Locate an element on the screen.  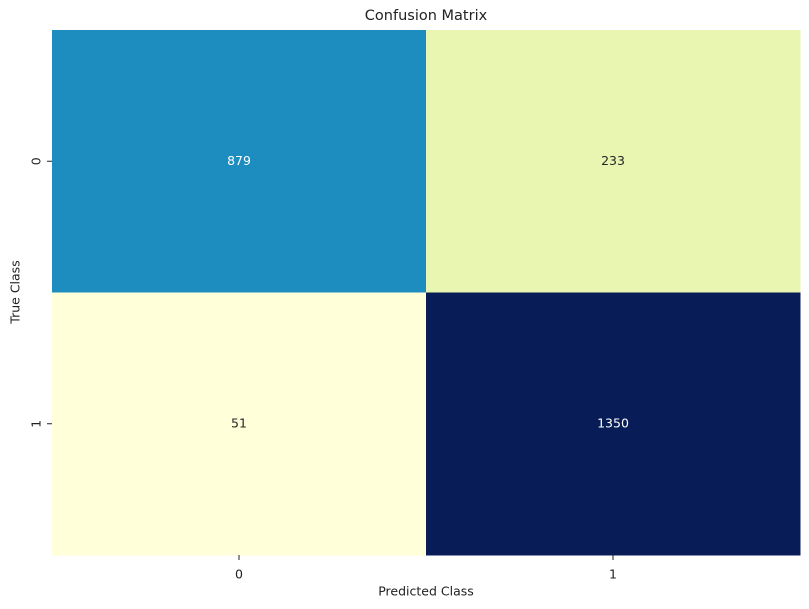
y-tick-label: 1 is located at coordinates (36, 424).